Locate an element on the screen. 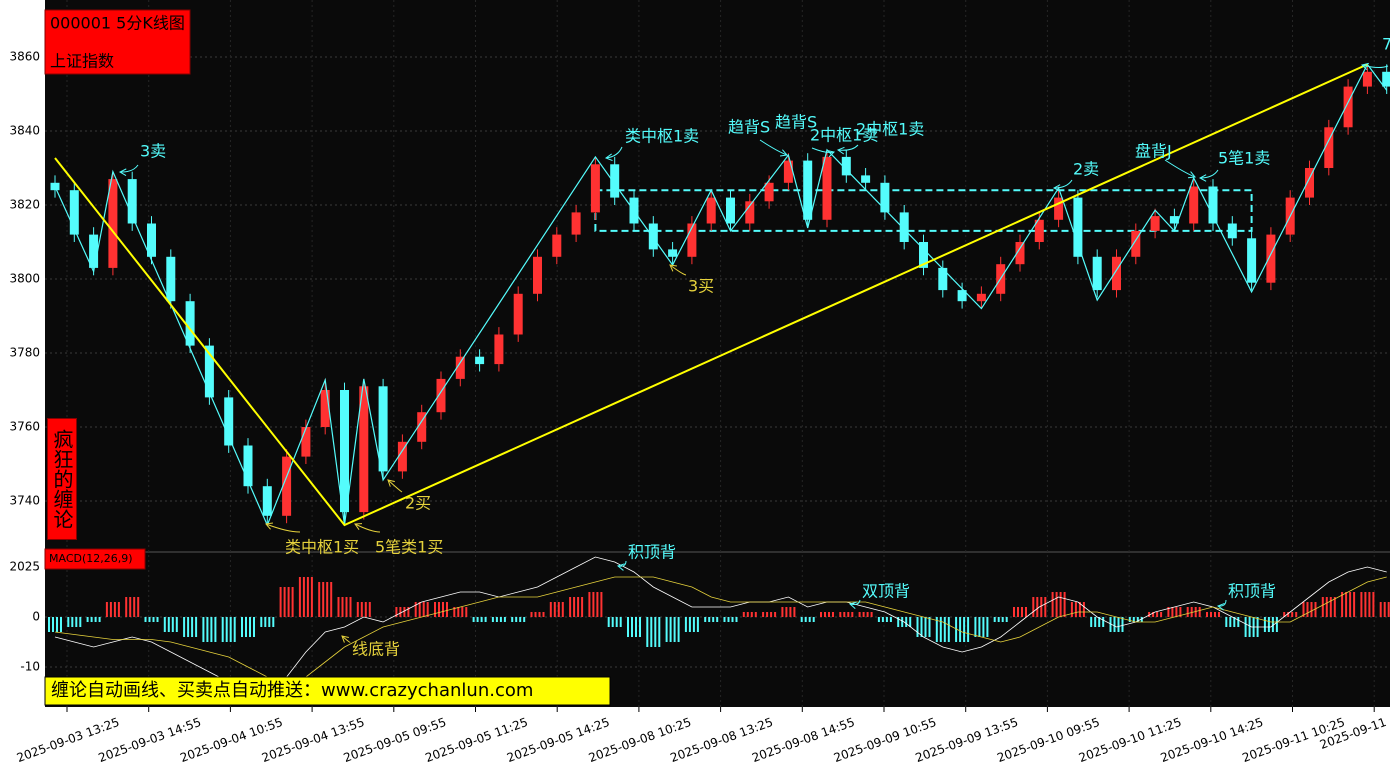  y-tick-label: -10 is located at coordinates (30, 667).